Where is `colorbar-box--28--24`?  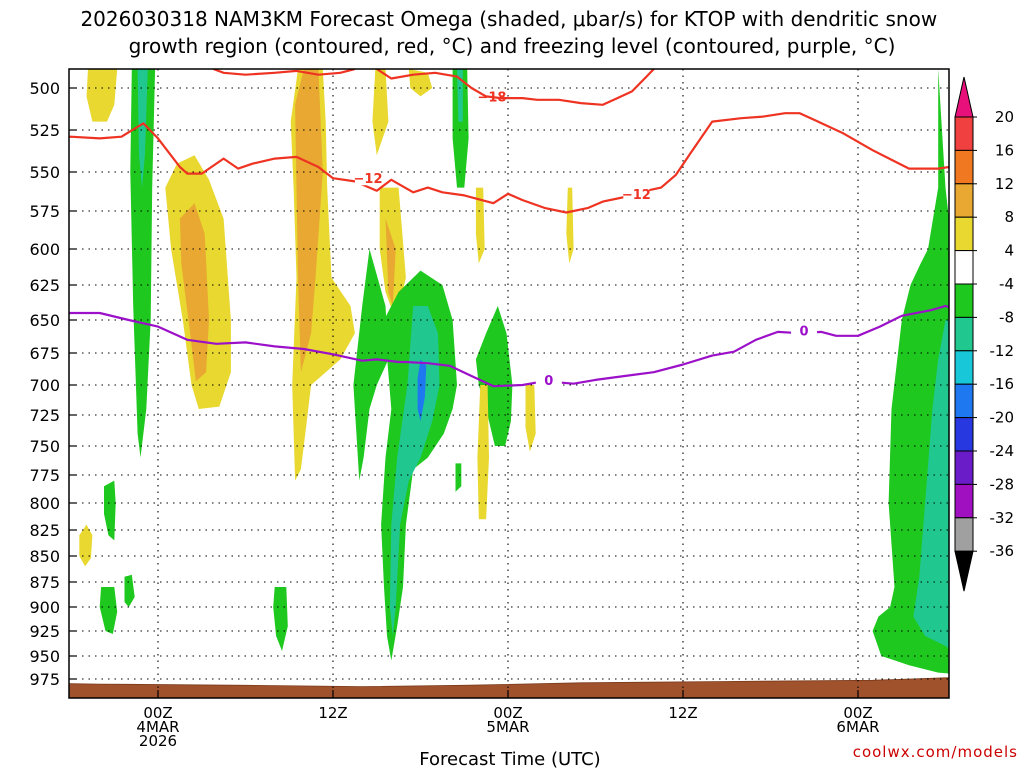 colorbar-box--28--24 is located at coordinates (964, 467).